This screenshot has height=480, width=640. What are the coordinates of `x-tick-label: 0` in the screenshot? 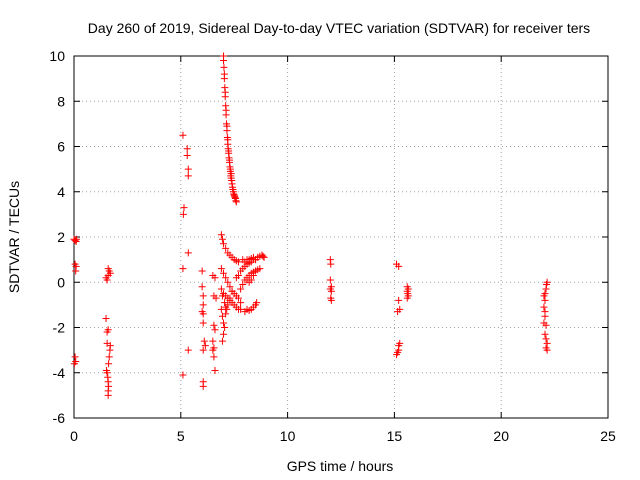 It's located at (74, 436).